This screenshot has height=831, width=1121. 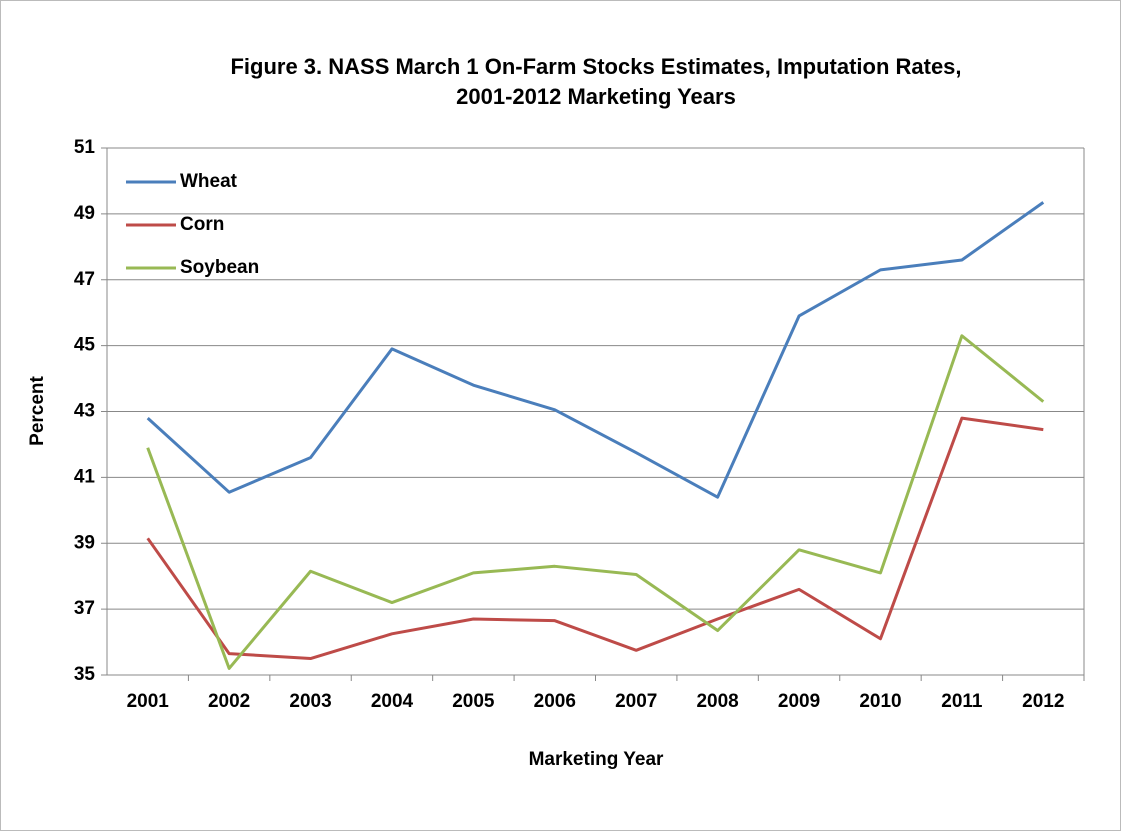 I want to click on x-tick-label: 2004, so click(x=392, y=701).